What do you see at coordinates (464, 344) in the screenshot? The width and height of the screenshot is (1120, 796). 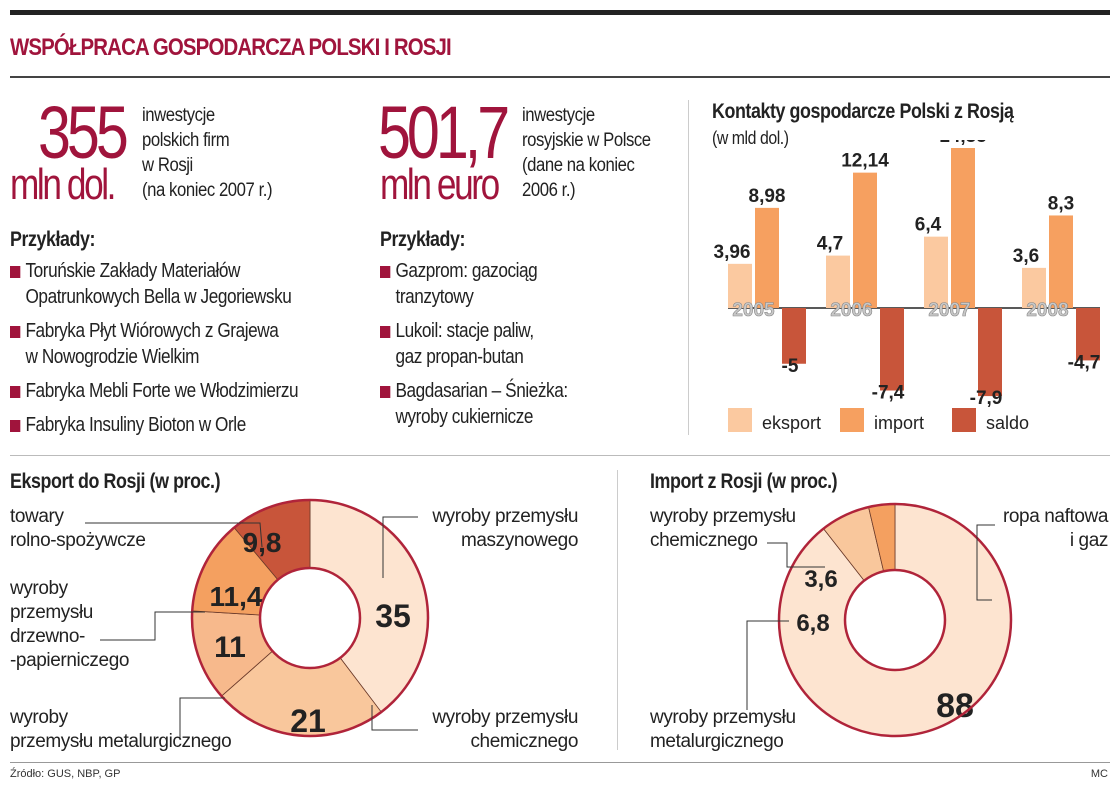 I see `item-text: Lukoil: stacje paliw, gaz propan-butan` at bounding box center [464, 344].